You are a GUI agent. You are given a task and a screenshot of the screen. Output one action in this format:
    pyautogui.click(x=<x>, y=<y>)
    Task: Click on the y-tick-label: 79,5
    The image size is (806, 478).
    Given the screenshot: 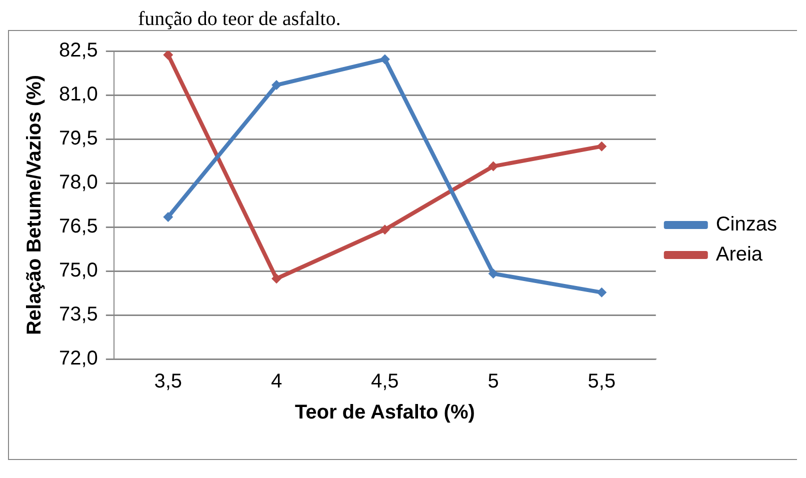 What is the action you would take?
    pyautogui.click(x=78, y=139)
    